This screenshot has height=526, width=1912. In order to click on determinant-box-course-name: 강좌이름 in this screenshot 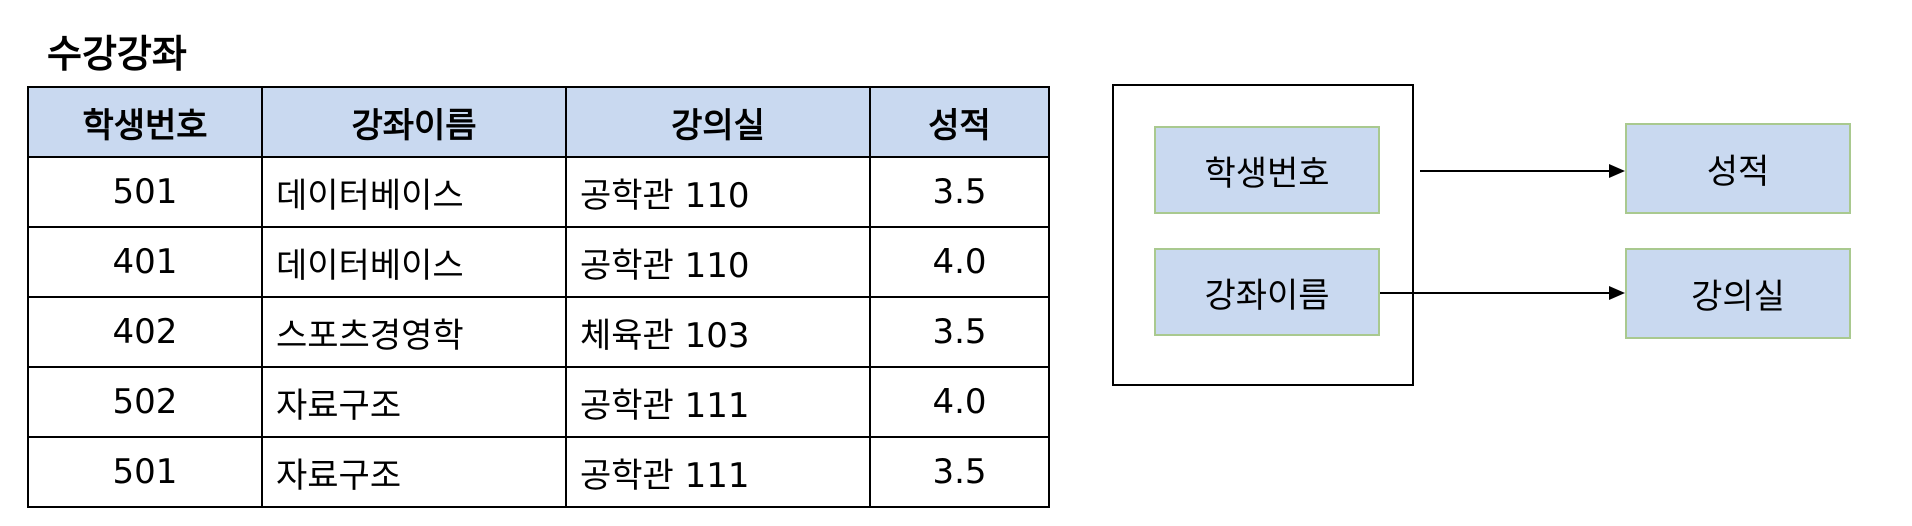, I will do `click(1267, 292)`.